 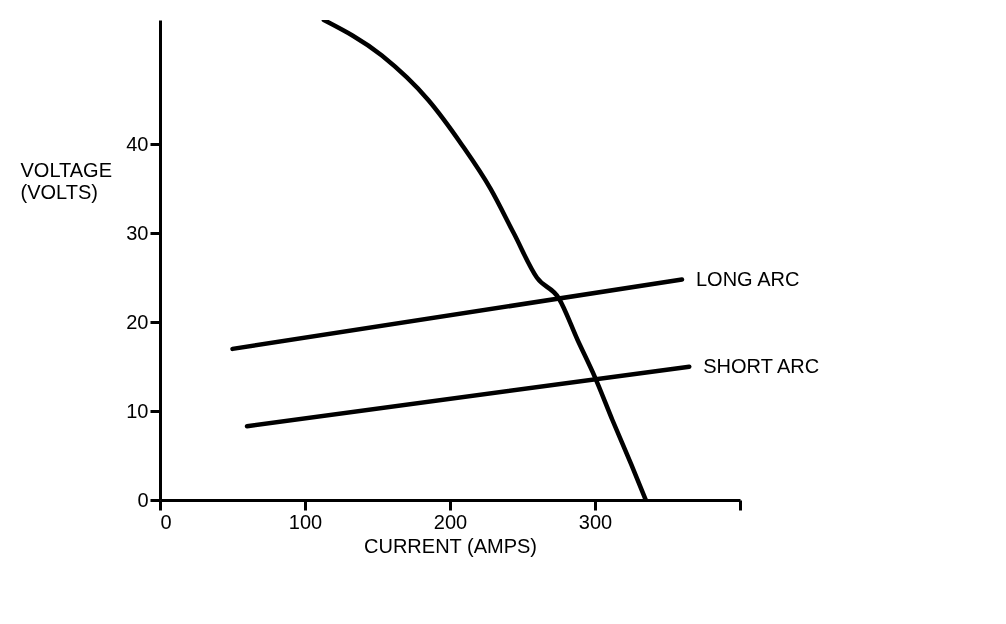 What do you see at coordinates (595, 521) in the screenshot?
I see `x-tick-label: 300` at bounding box center [595, 521].